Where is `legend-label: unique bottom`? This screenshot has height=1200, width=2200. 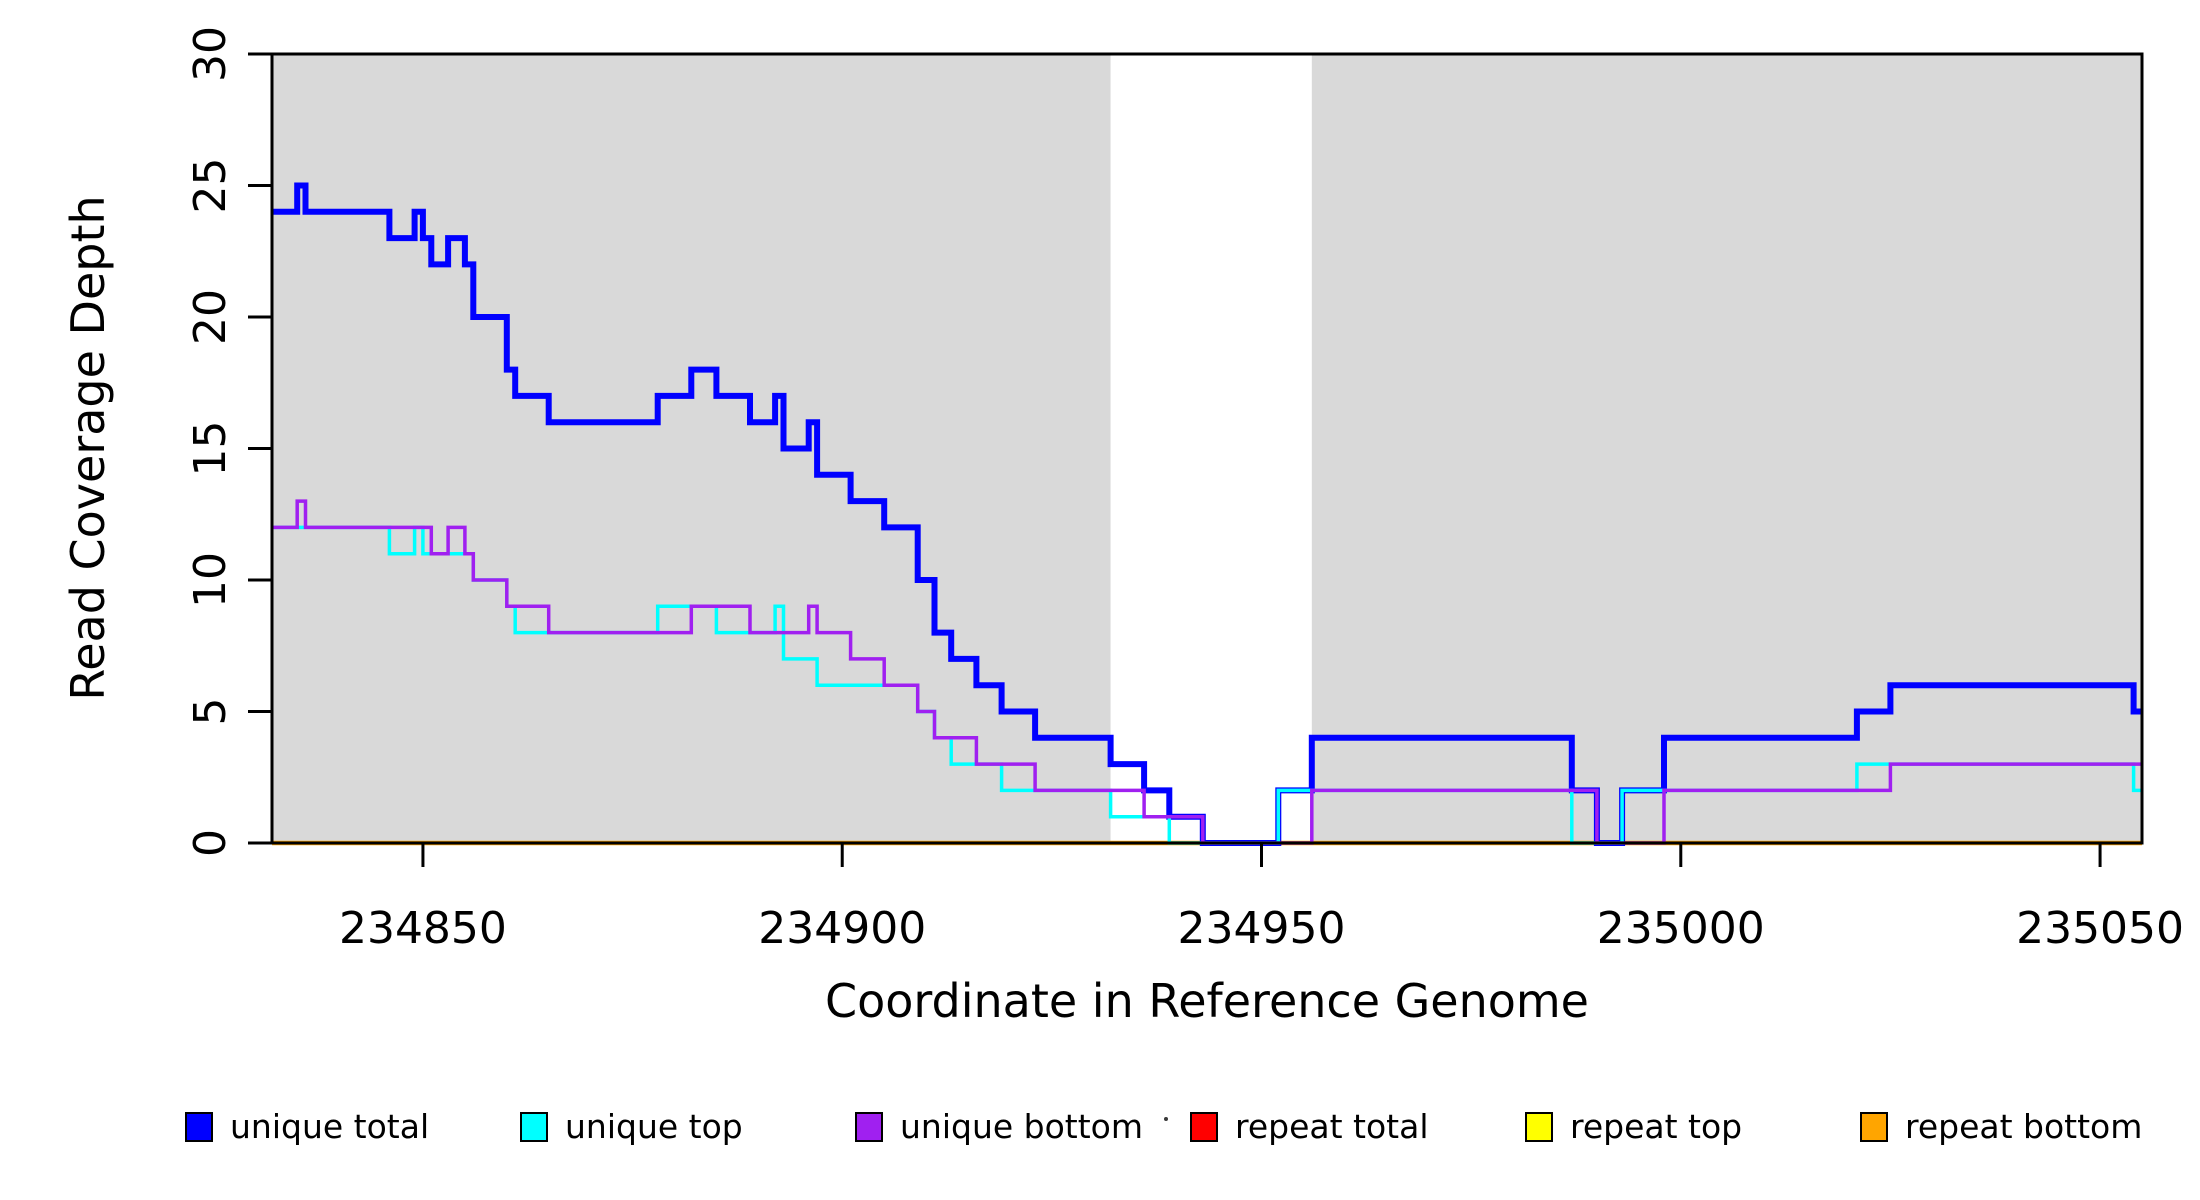
legend-label: unique bottom is located at coordinates (1022, 1126).